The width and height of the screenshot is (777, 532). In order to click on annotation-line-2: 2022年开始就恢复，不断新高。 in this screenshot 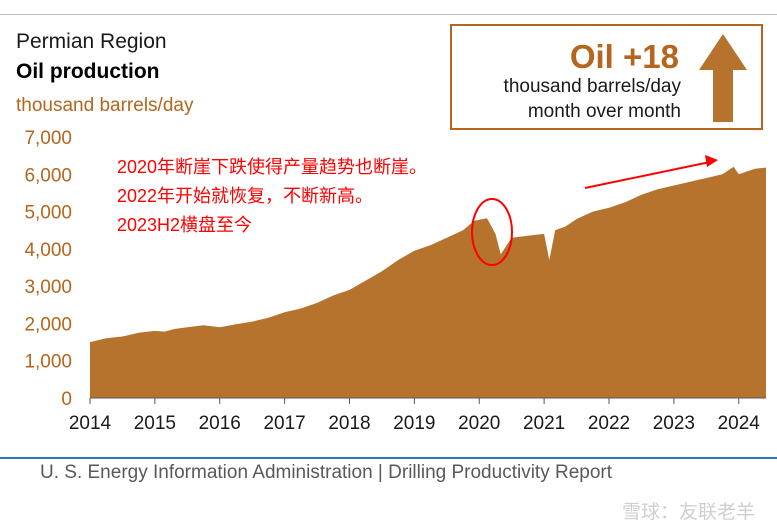, I will do `click(245, 196)`.